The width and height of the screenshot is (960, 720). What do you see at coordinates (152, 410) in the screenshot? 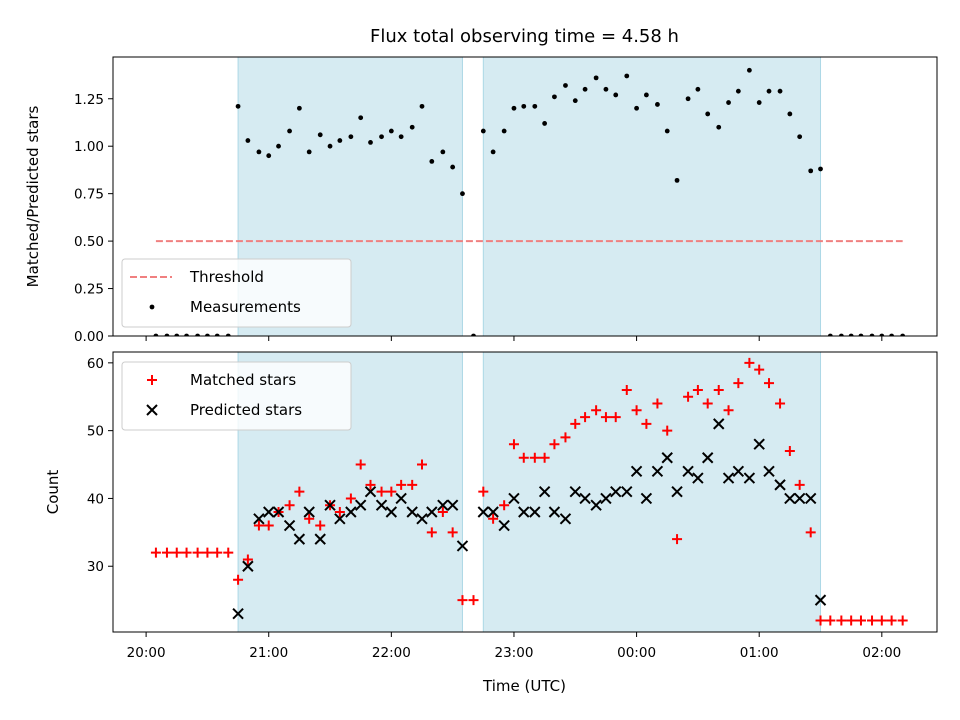
I see `legend-predicted-swatch` at bounding box center [152, 410].